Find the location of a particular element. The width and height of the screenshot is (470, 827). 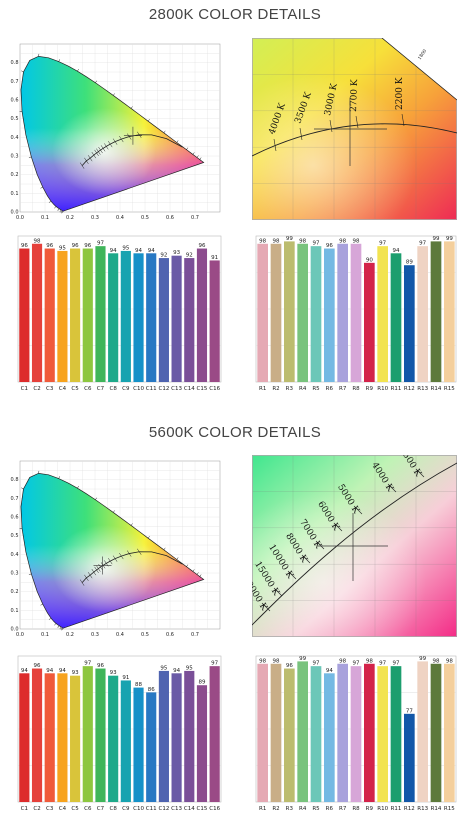

cri-c-2800k-bar-c10 is located at coordinates (138, 317).